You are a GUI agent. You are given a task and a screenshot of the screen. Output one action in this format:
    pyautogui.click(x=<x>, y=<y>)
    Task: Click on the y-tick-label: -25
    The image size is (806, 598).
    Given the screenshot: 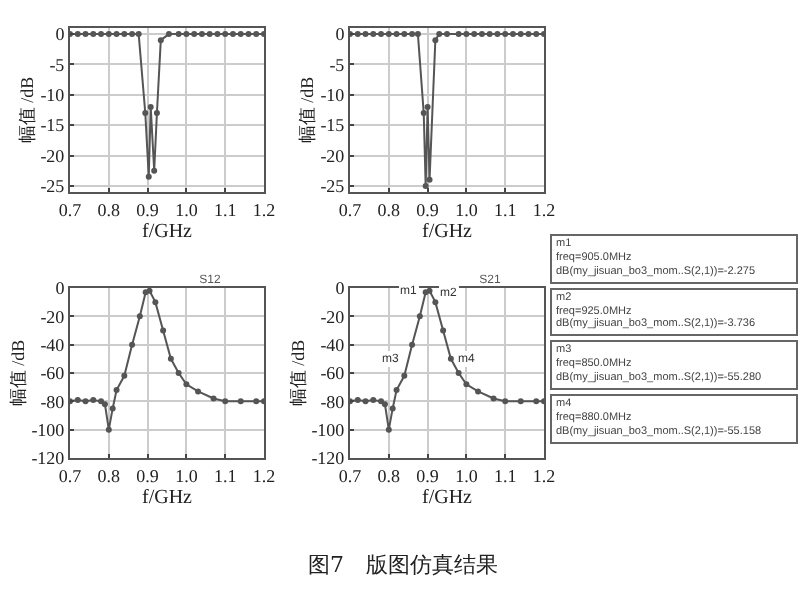 What is the action you would take?
    pyautogui.click(x=53, y=186)
    